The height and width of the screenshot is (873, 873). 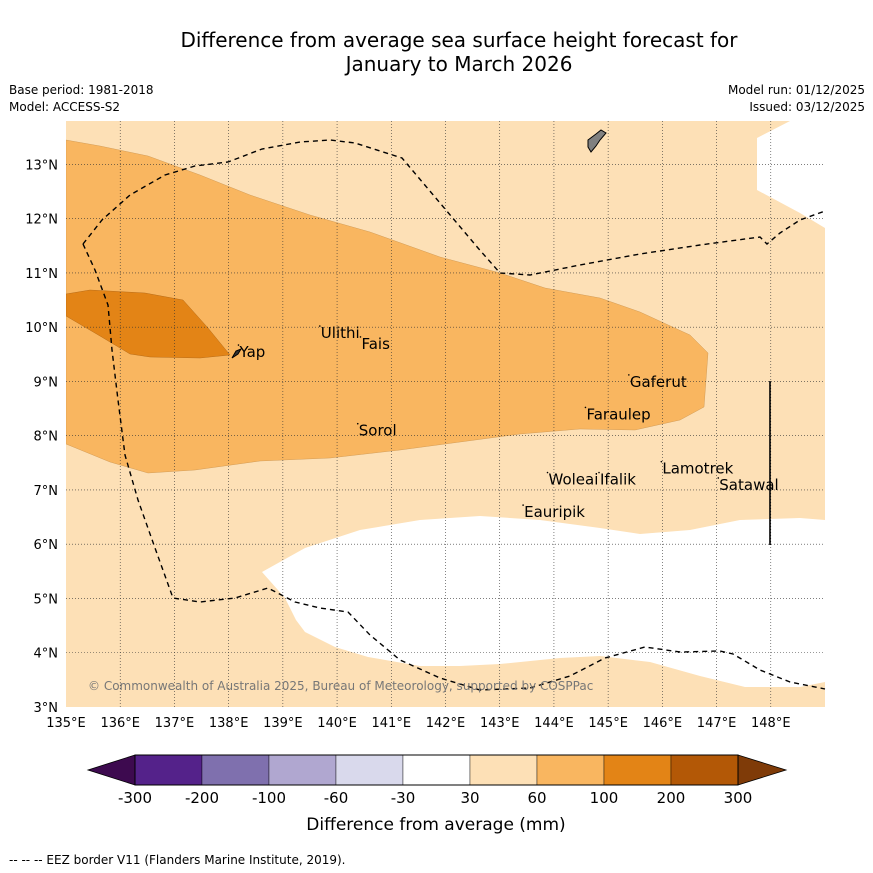 I want to click on colorbar-tick-label: -200, so click(x=202, y=798).